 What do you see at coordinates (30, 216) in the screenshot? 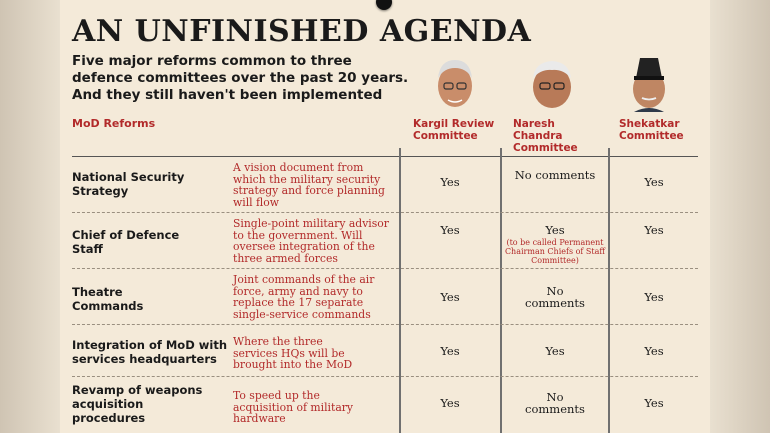
I see `background-left` at bounding box center [30, 216].